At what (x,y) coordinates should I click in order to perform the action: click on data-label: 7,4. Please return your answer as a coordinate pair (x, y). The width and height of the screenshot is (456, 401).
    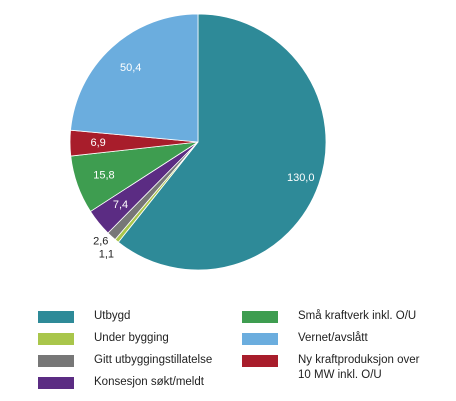
    Looking at the image, I should click on (120, 205).